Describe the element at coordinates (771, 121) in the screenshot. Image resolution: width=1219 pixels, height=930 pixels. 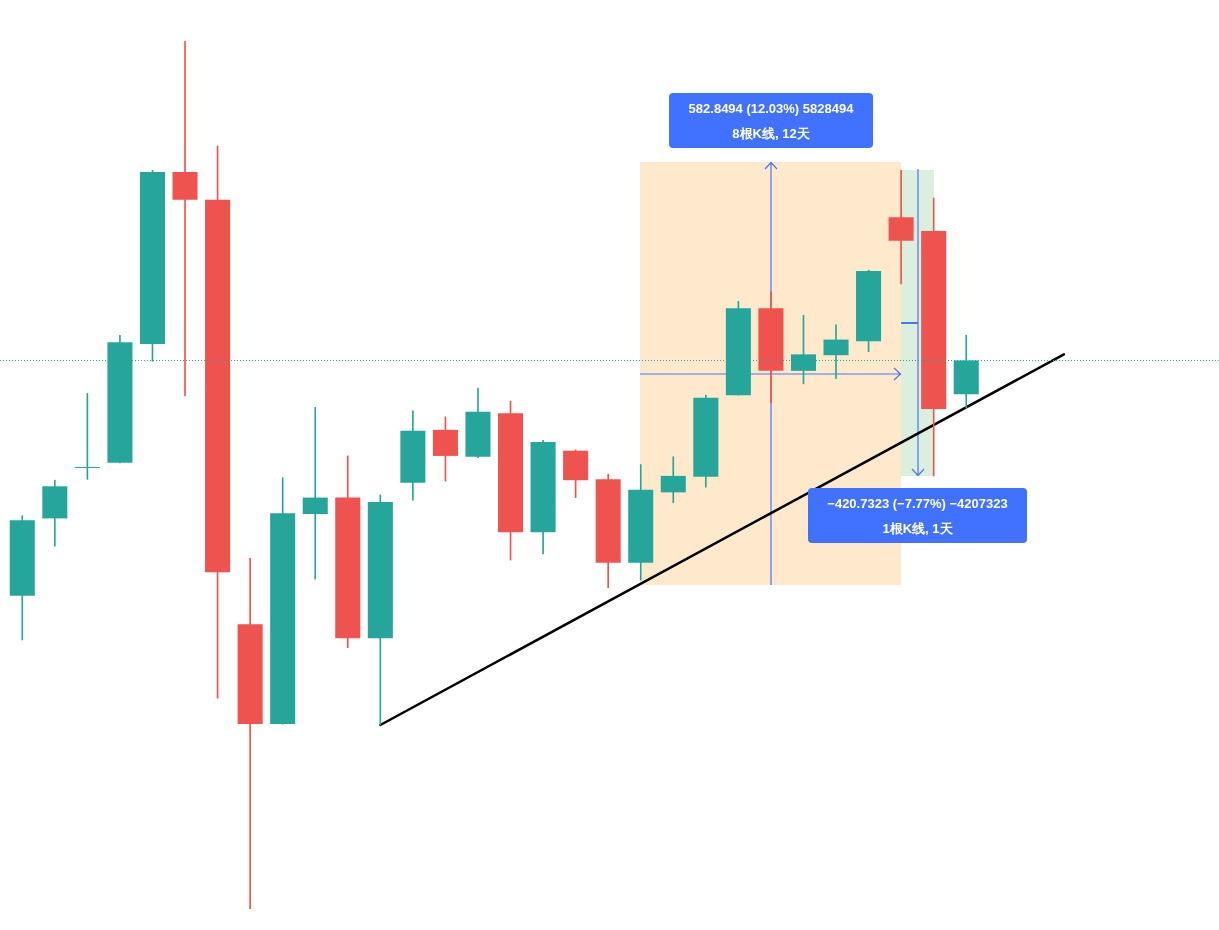
I see `annotation: 582.8494 (12.03%) 5828494 8根K线, 12天` at that location.